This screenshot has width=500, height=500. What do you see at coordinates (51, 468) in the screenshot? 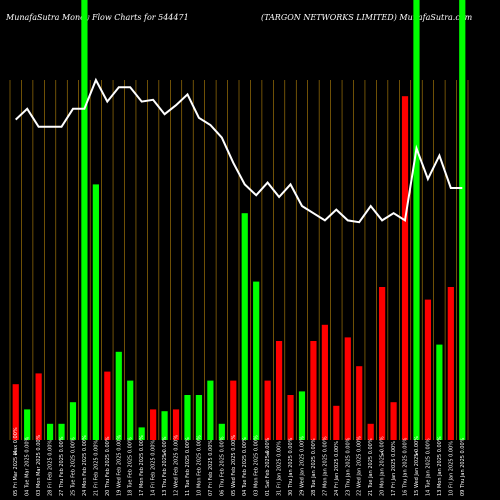
I see `x-tick-label: 28 Fri Feb 2025 0.00%` at bounding box center [51, 468].